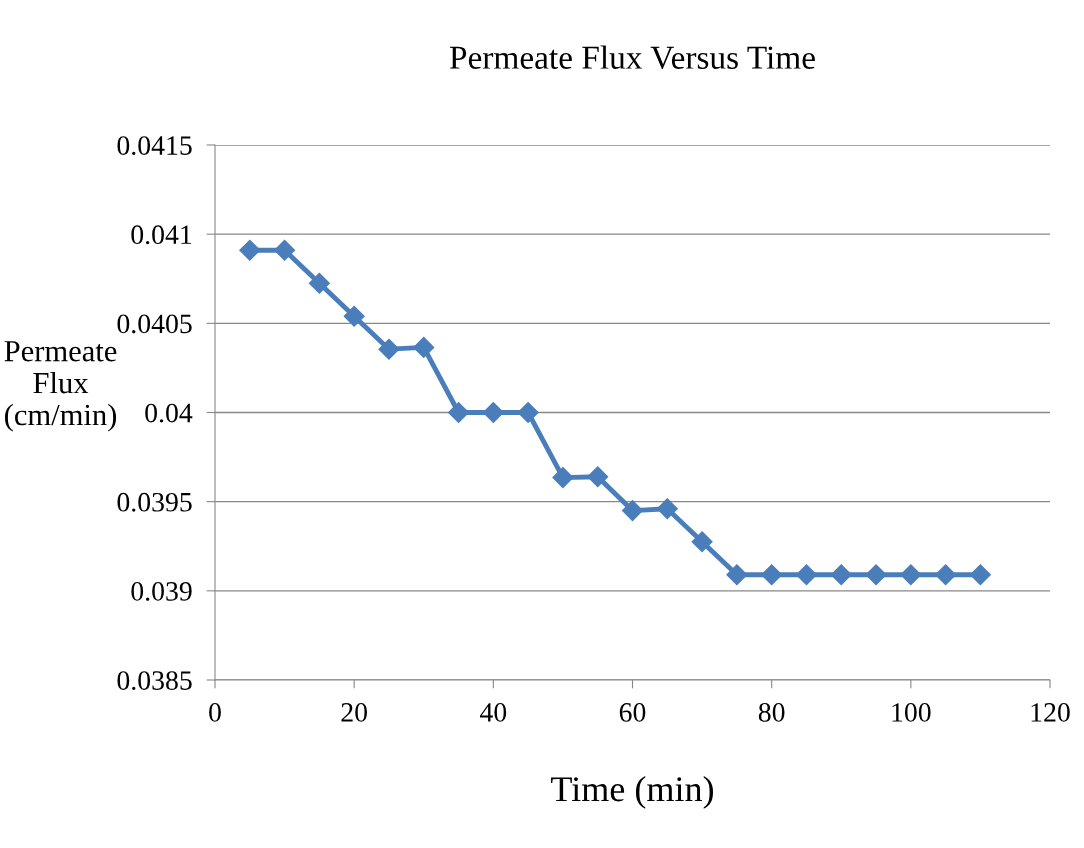 This screenshot has height=848, width=1084. What do you see at coordinates (60, 386) in the screenshot?
I see `y-axis-title: Permeate Flux (cm/min)` at bounding box center [60, 386].